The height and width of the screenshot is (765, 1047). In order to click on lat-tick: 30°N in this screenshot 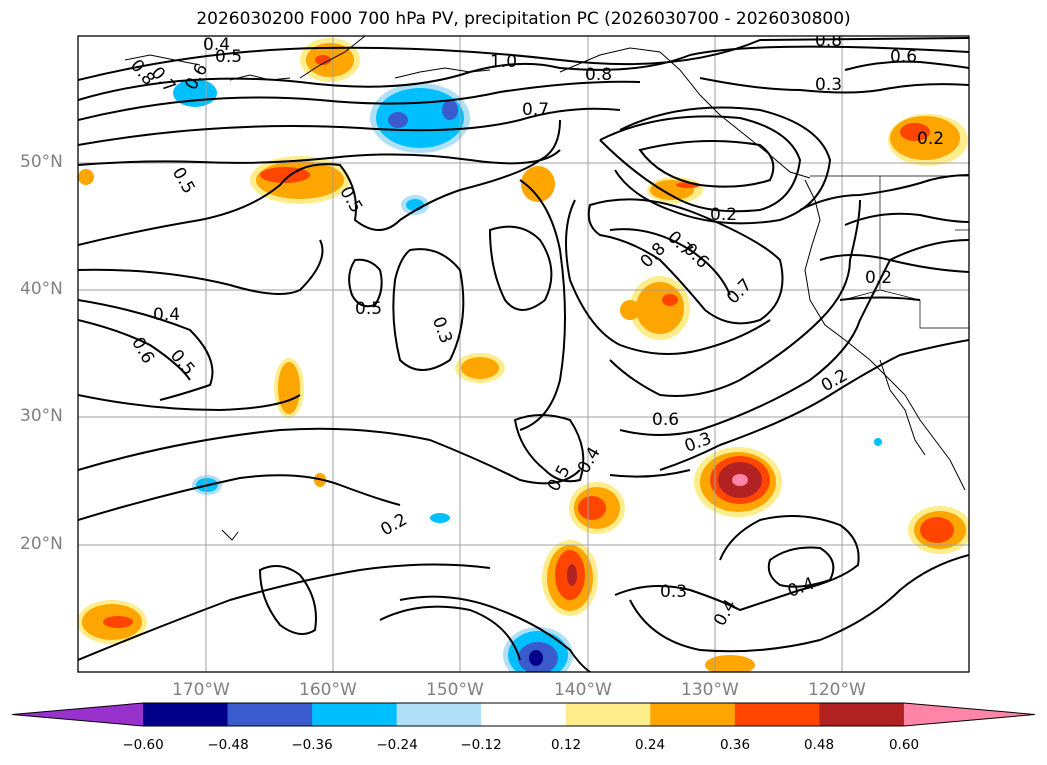, I will do `click(41, 416)`.